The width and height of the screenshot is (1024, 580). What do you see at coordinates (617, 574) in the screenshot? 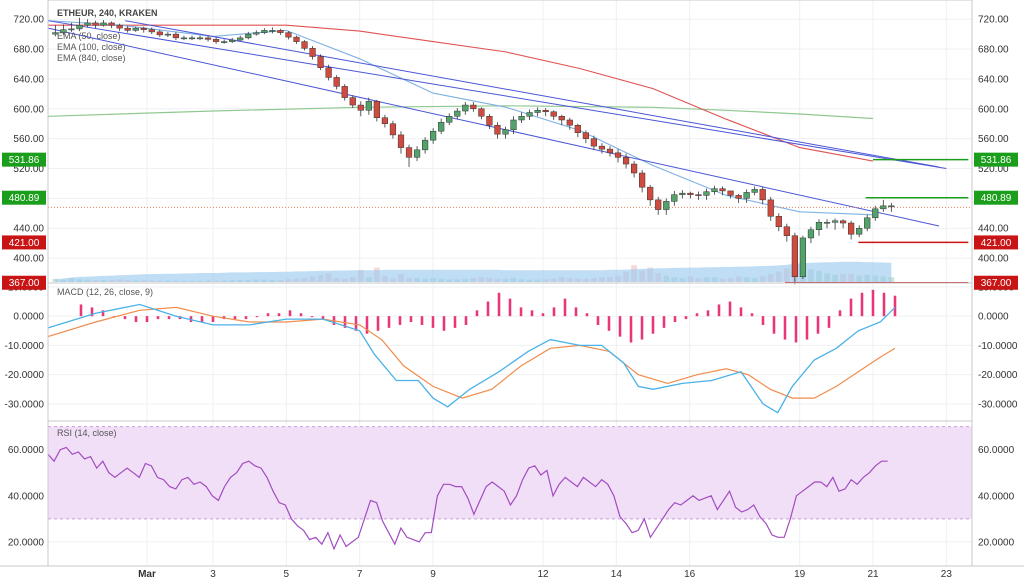
I see `time-tick-label: 14` at bounding box center [617, 574].